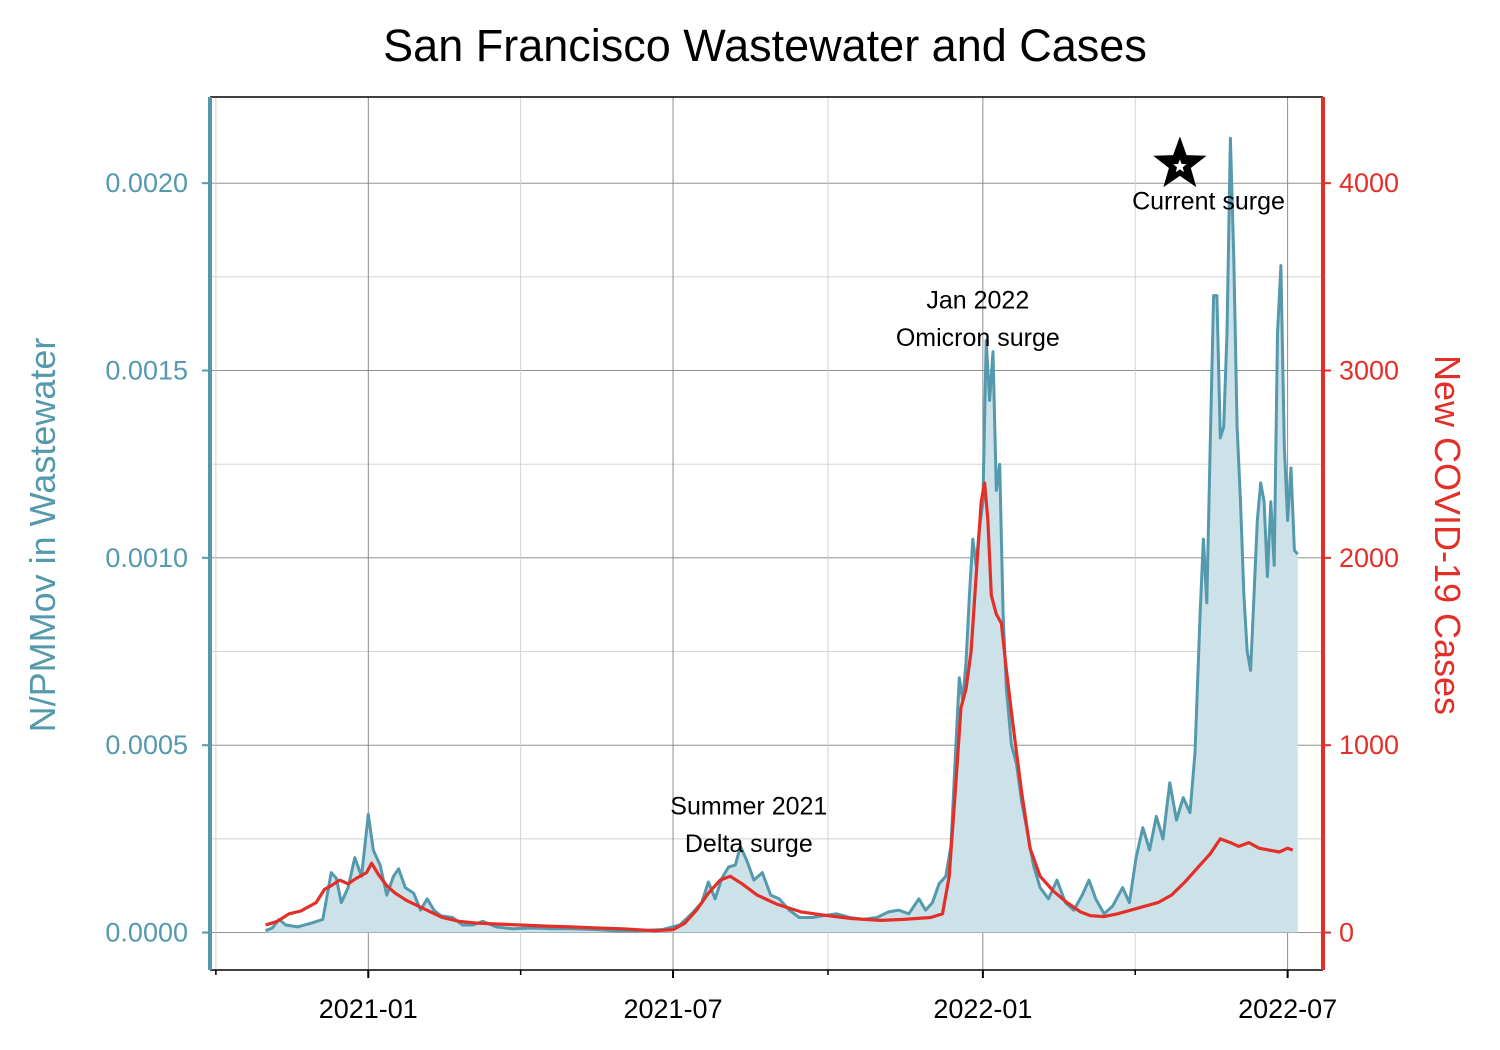 The image size is (1500, 1050). Describe the element at coordinates (748, 826) in the screenshot. I see `annotation-label: Summer 2021 Delta surge` at that location.